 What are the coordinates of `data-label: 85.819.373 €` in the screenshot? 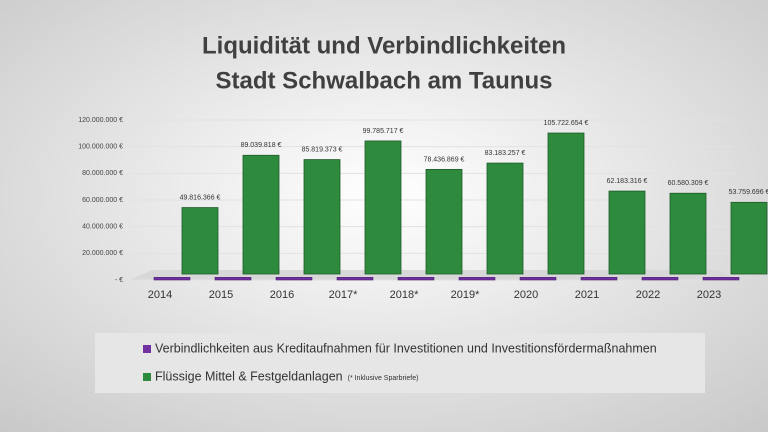 It's located at (322, 149).